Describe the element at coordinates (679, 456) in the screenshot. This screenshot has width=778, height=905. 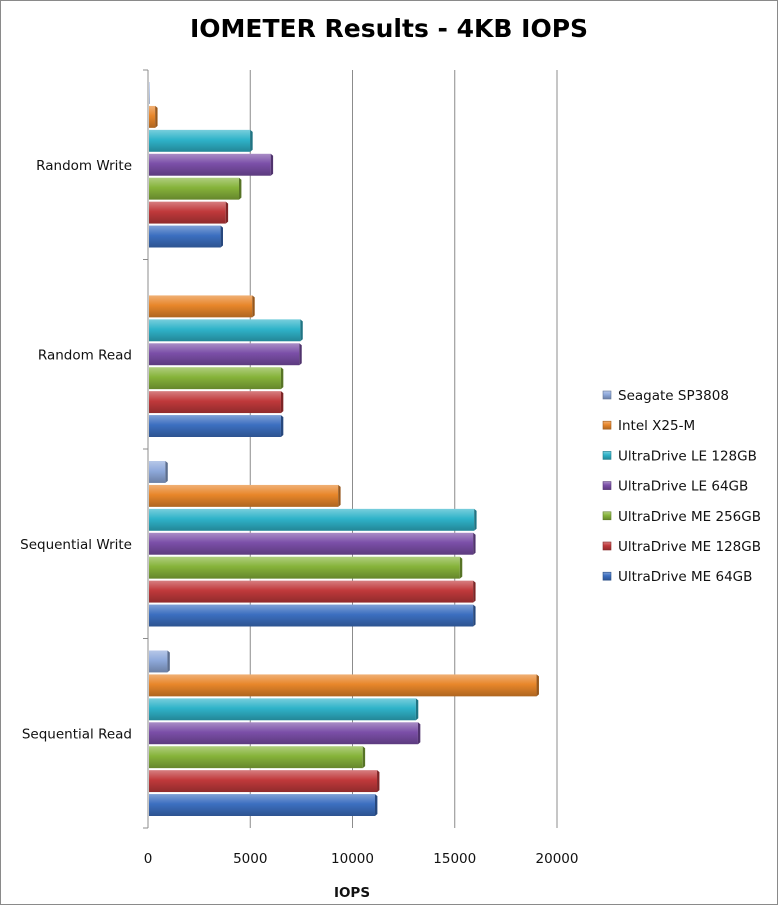
I see `legend-item: UltraDrive LE 128GB` at that location.